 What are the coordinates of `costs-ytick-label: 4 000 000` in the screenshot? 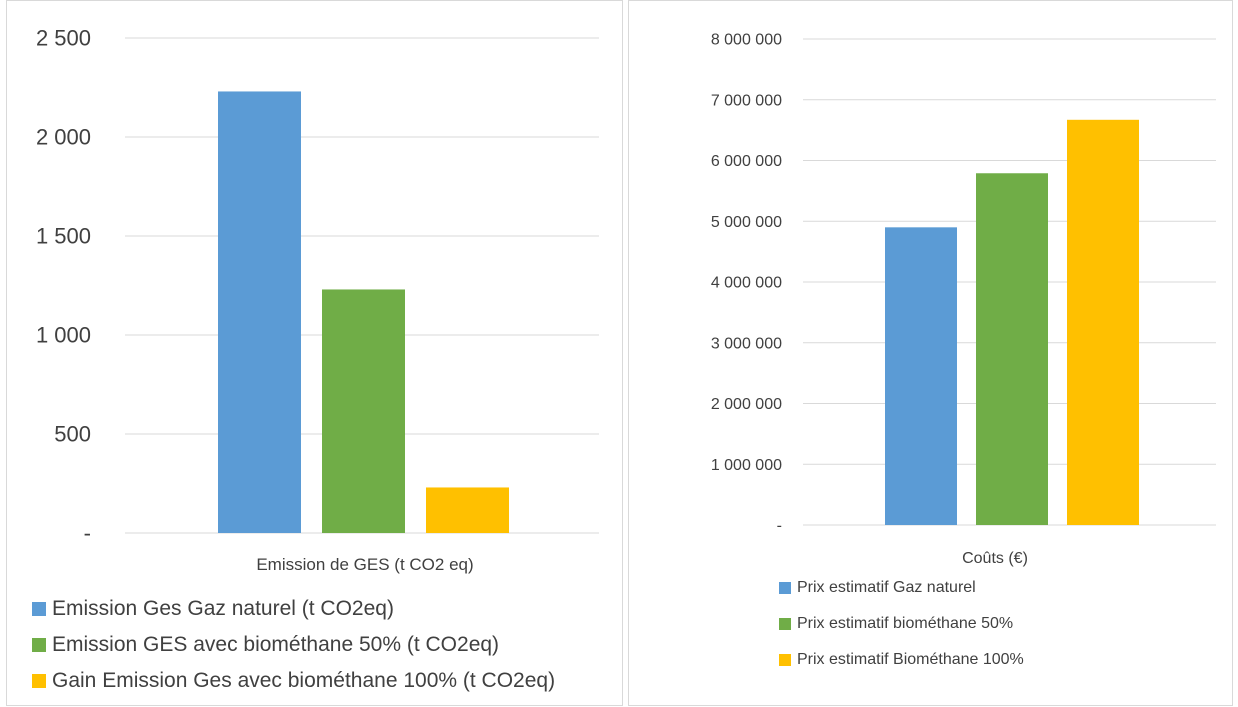 It's located at (746, 283).